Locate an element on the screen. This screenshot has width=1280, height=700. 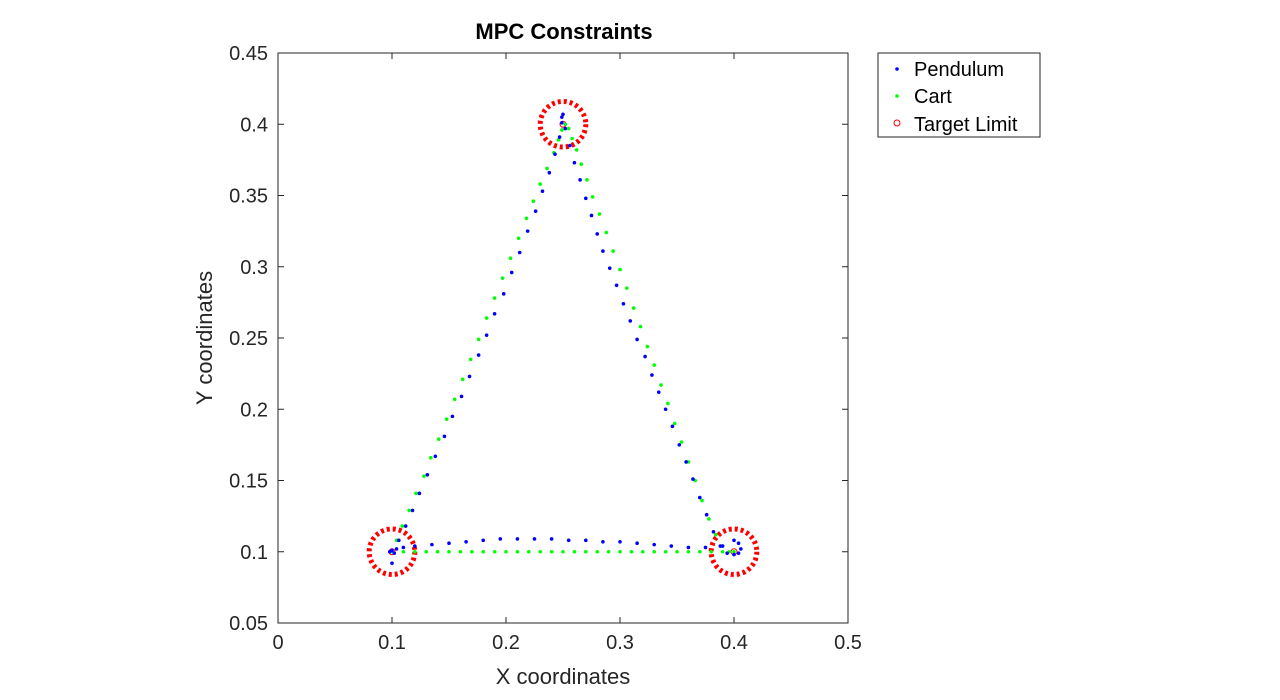
legend-label-target-limit: Target Limit is located at coordinates (966, 125).